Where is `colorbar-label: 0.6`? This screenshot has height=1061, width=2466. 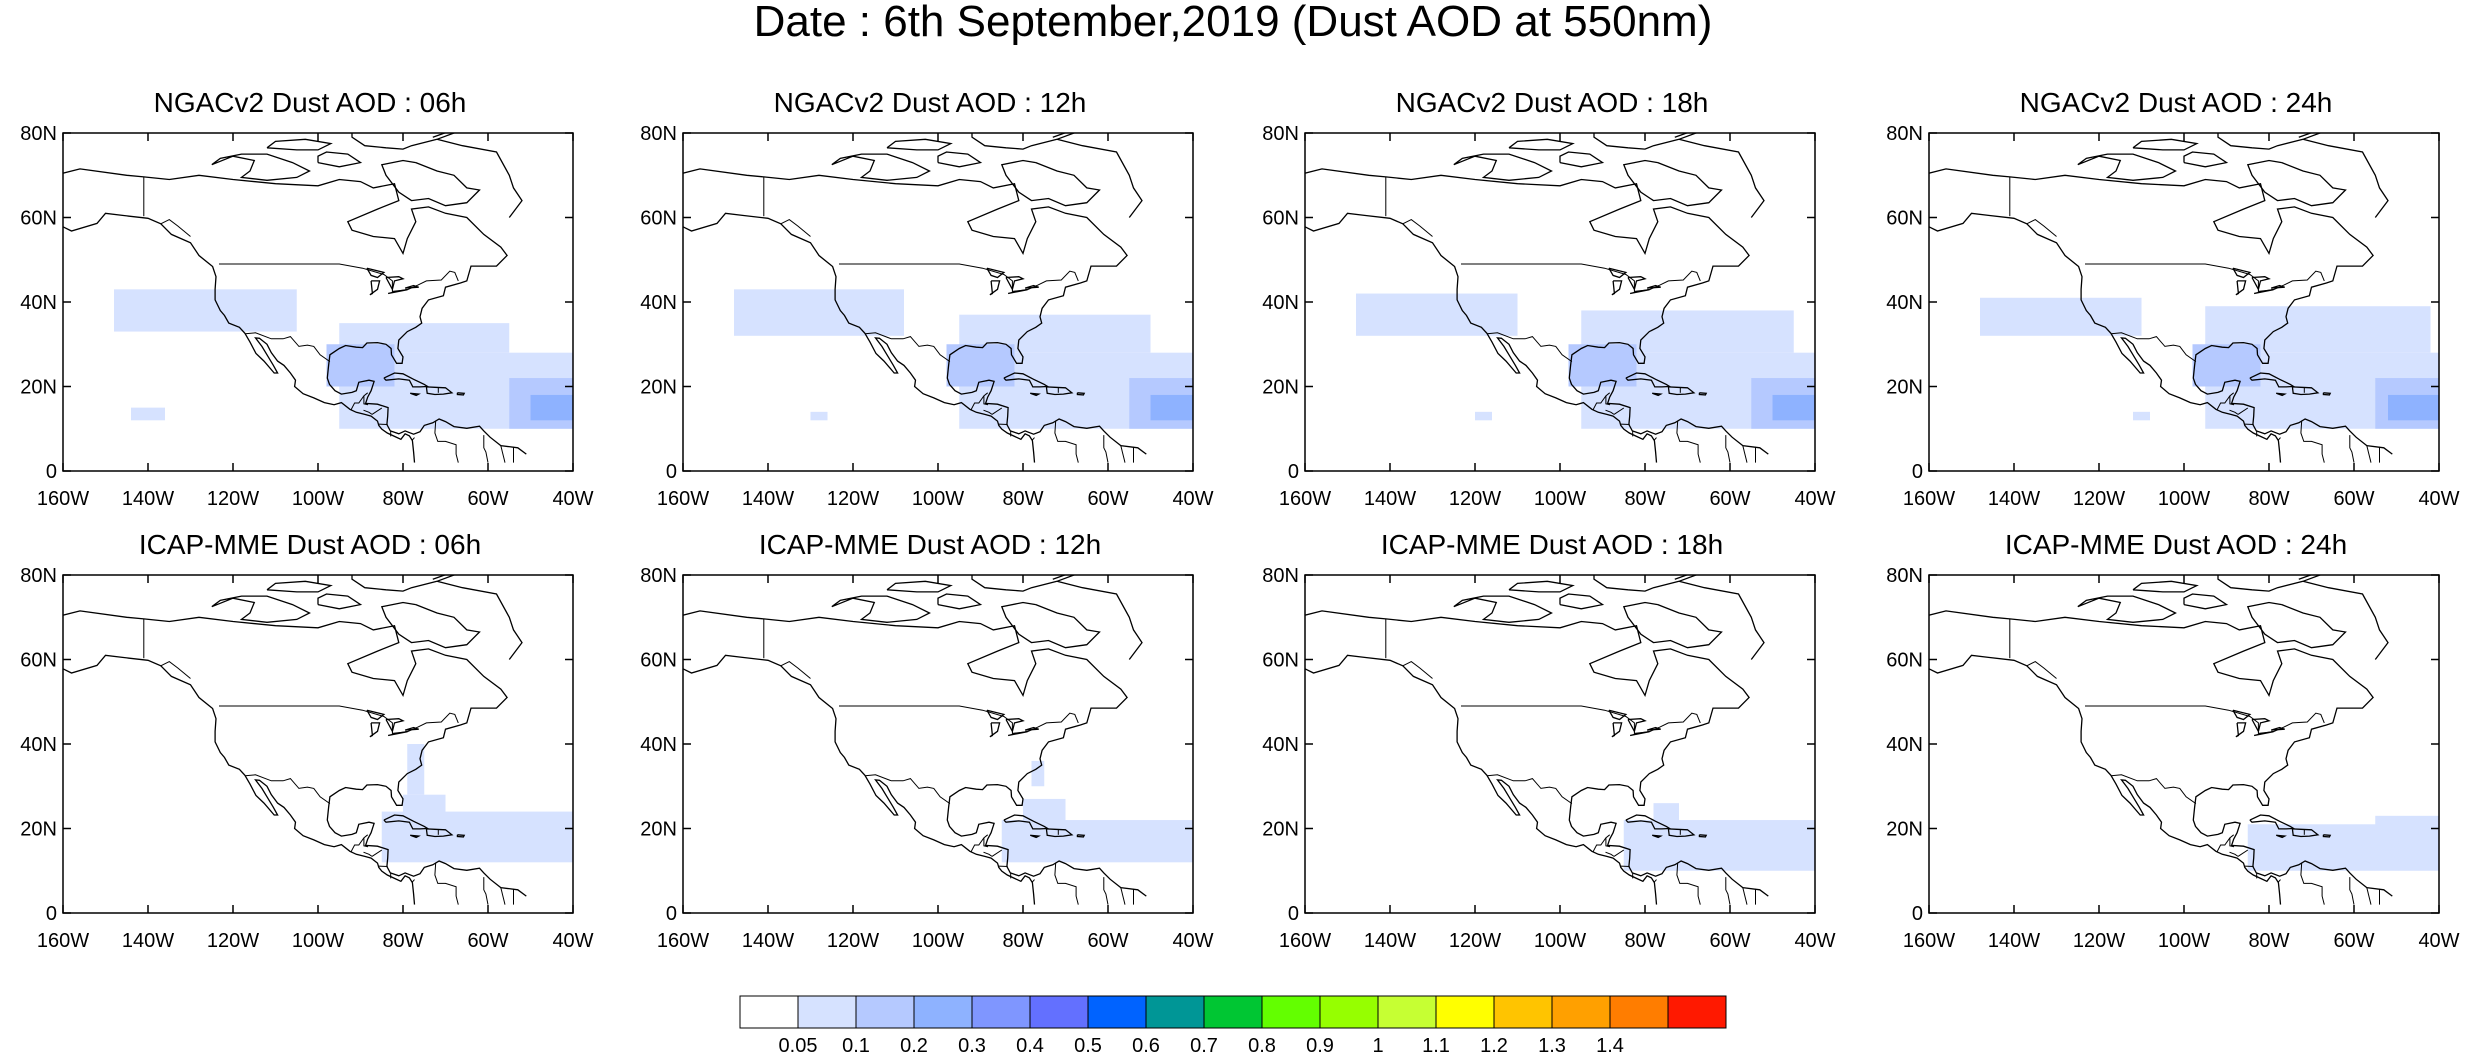
colorbar-label: 0.6 is located at coordinates (1146, 1045).